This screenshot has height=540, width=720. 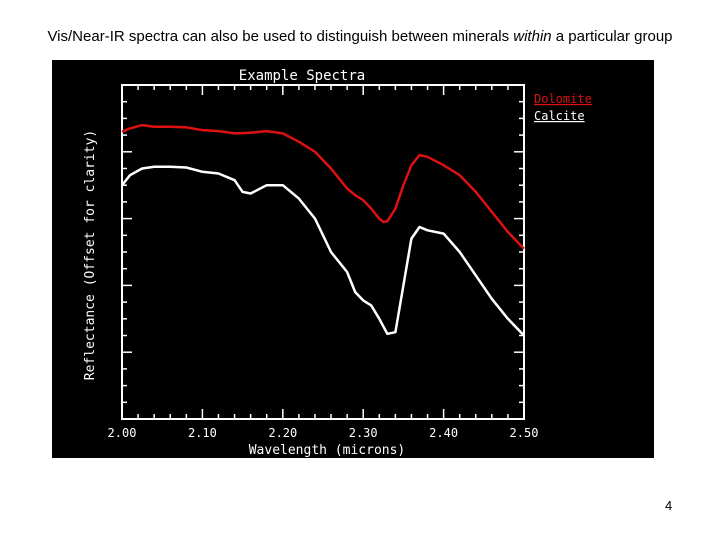 I want to click on legend-item-dolomite: Dolomite, so click(x=563, y=99).